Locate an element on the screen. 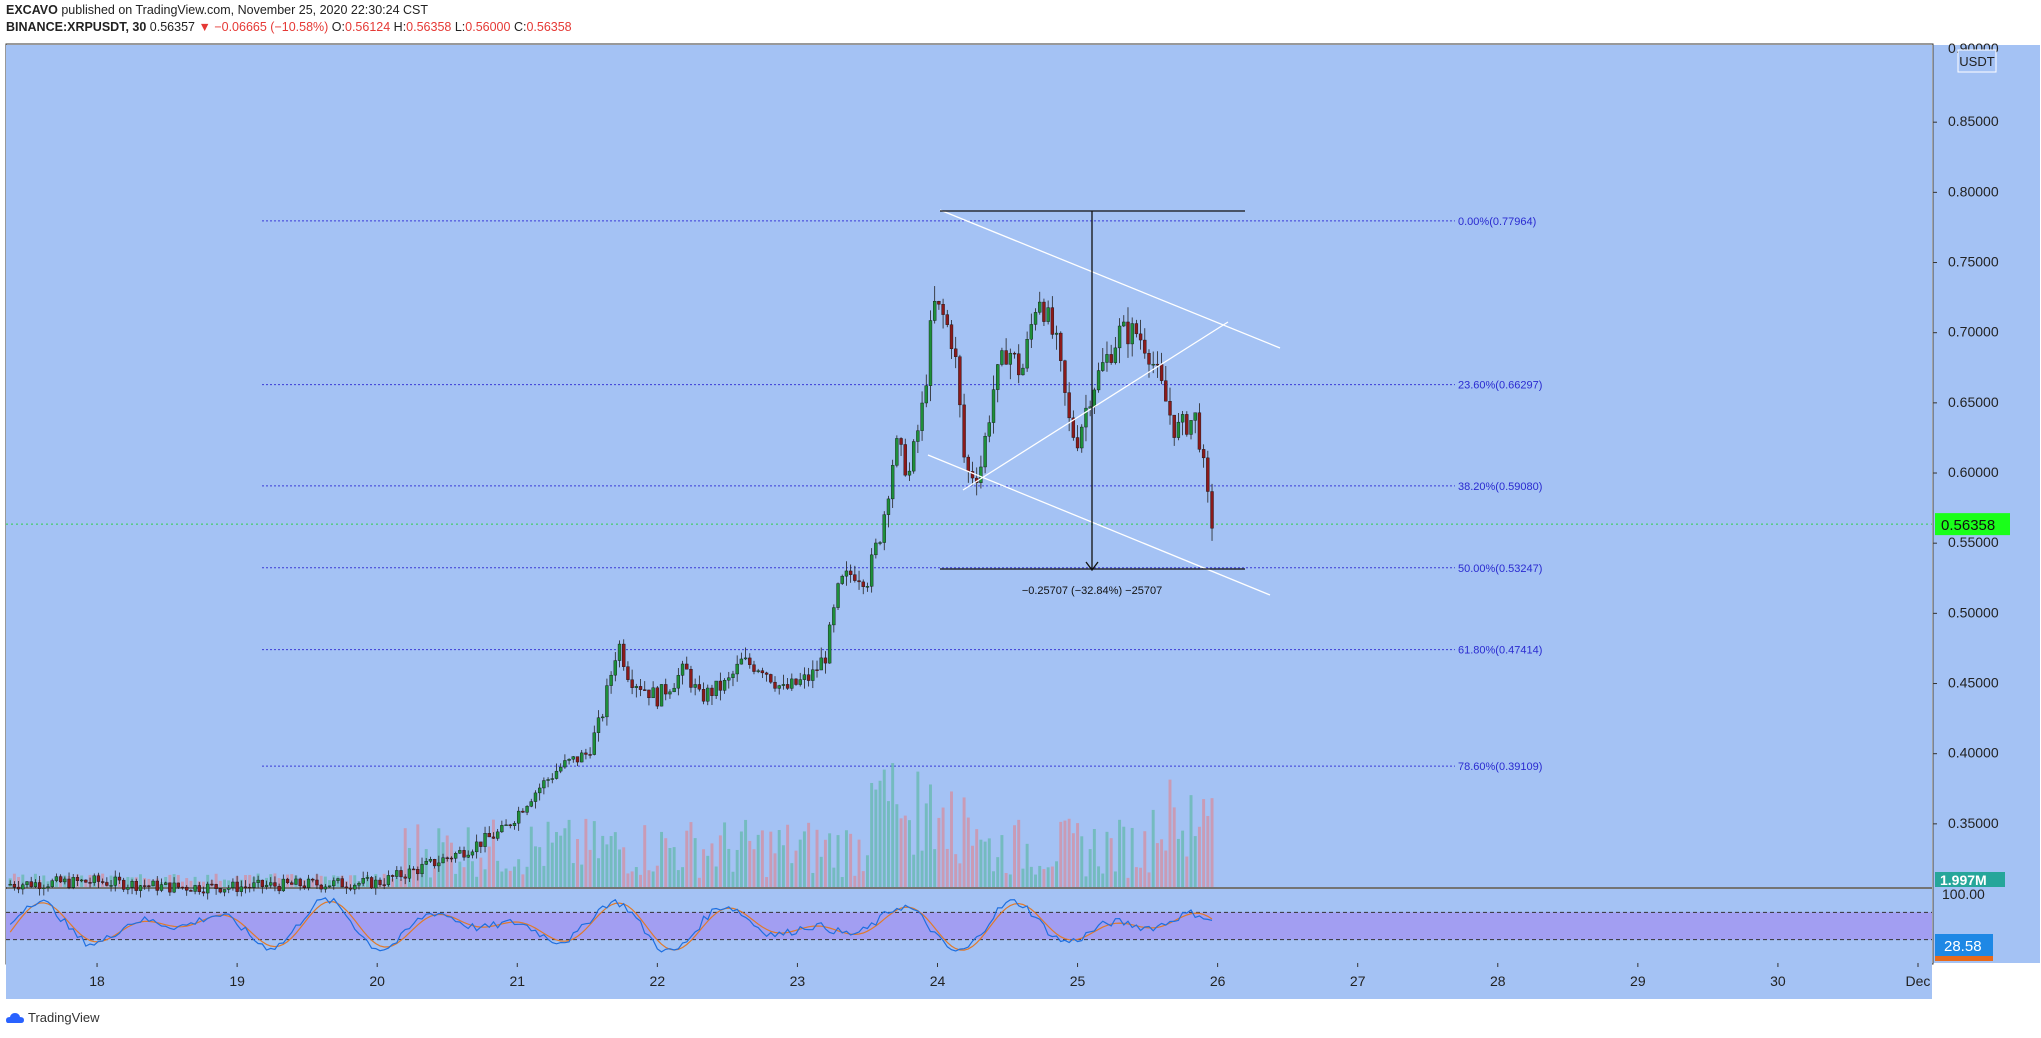  author-name: EXCAVO is located at coordinates (32, 10).